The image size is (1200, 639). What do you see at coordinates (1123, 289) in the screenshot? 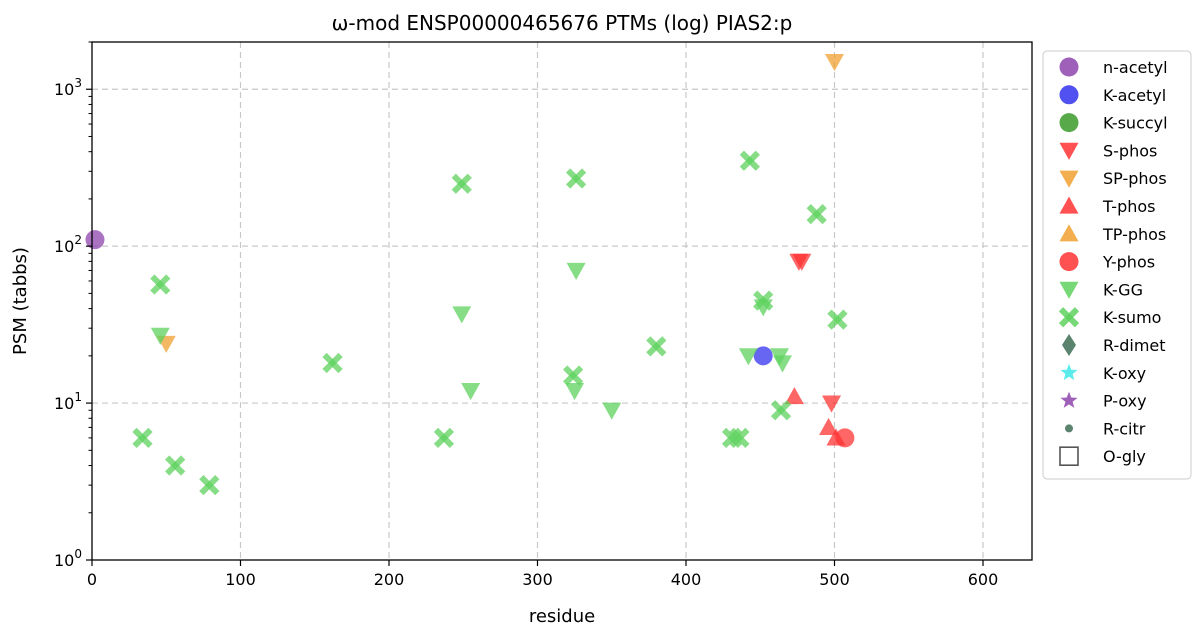
I see `legend-label: K-GG` at bounding box center [1123, 289].